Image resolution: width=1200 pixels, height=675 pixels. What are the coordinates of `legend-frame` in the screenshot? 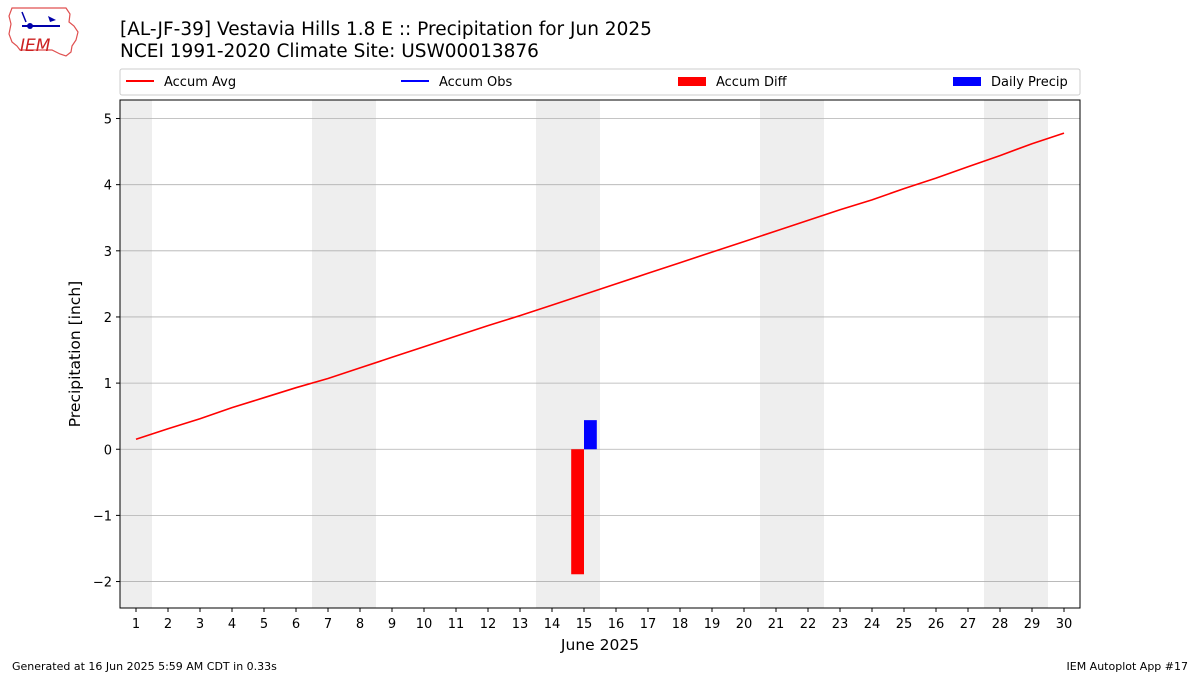 It's located at (600, 82).